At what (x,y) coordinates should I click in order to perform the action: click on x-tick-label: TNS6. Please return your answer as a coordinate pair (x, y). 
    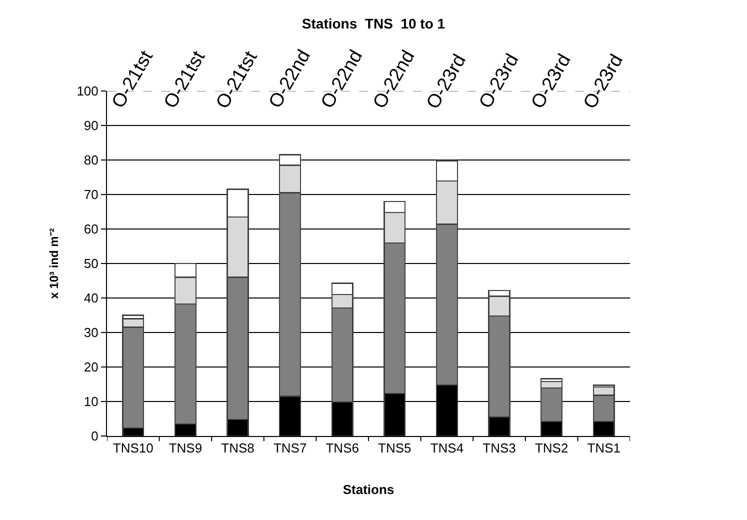
    Looking at the image, I should click on (342, 448).